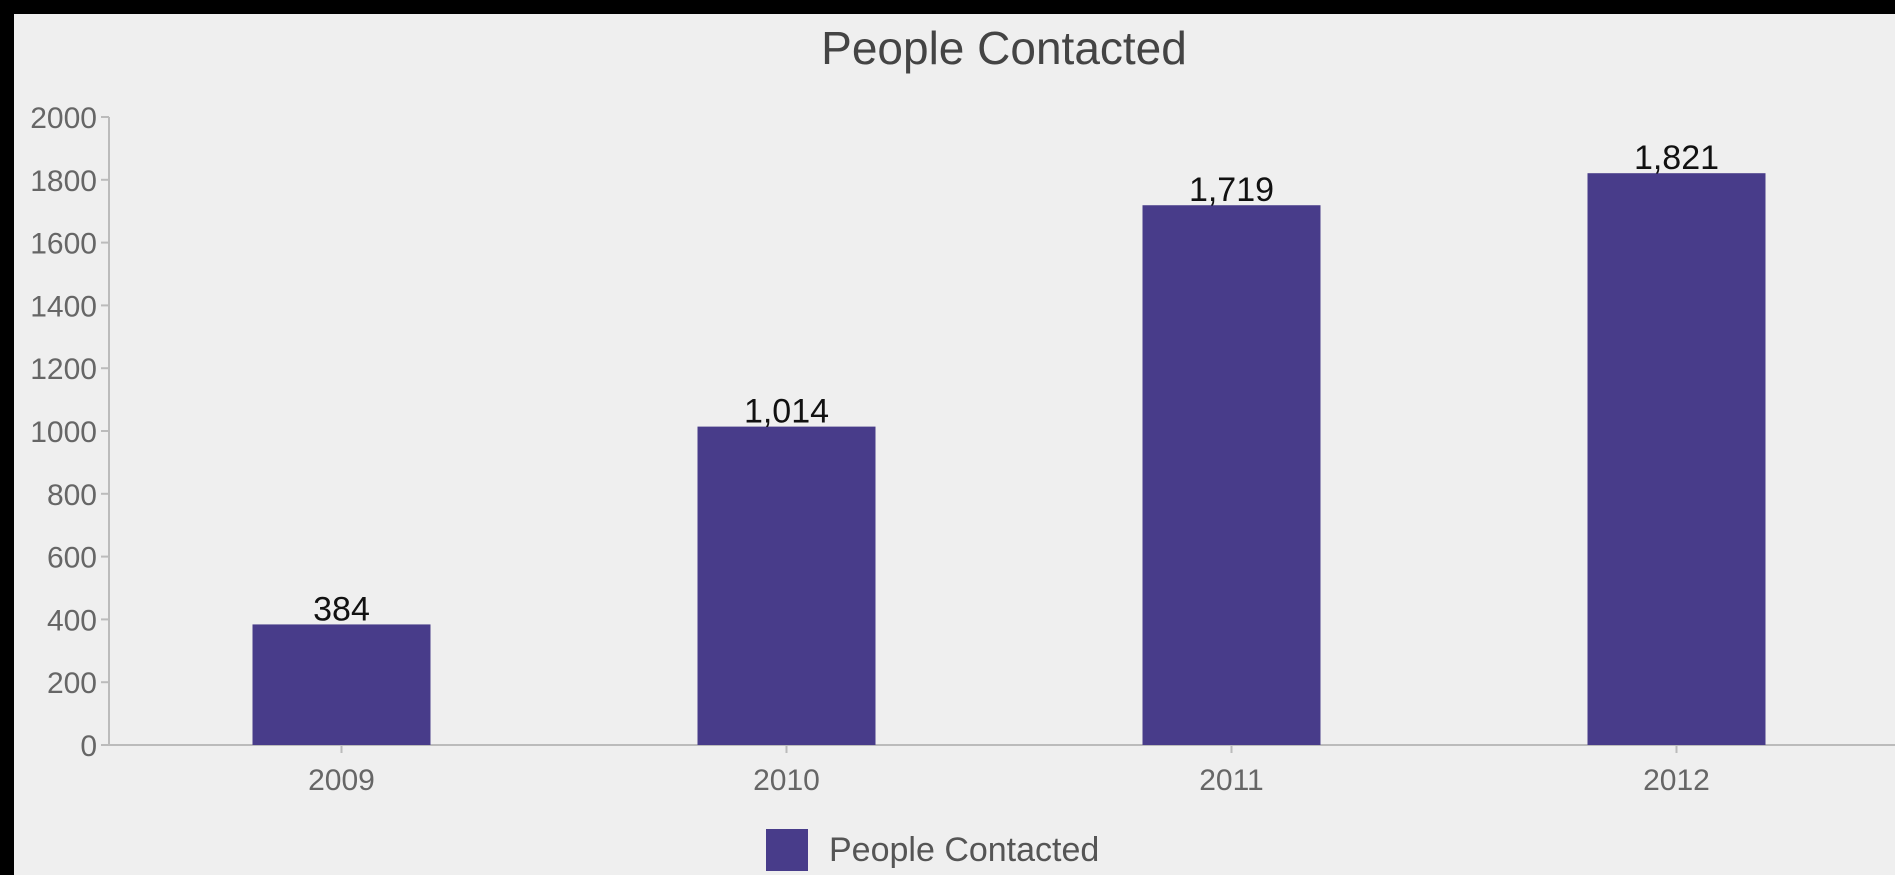 Image resolution: width=1895 pixels, height=875 pixels. I want to click on bar-2010, so click(786, 585).